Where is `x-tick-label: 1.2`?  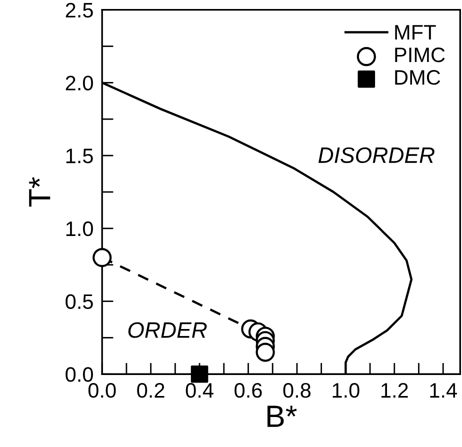
x-tick-label: 1.2 is located at coordinates (394, 390).